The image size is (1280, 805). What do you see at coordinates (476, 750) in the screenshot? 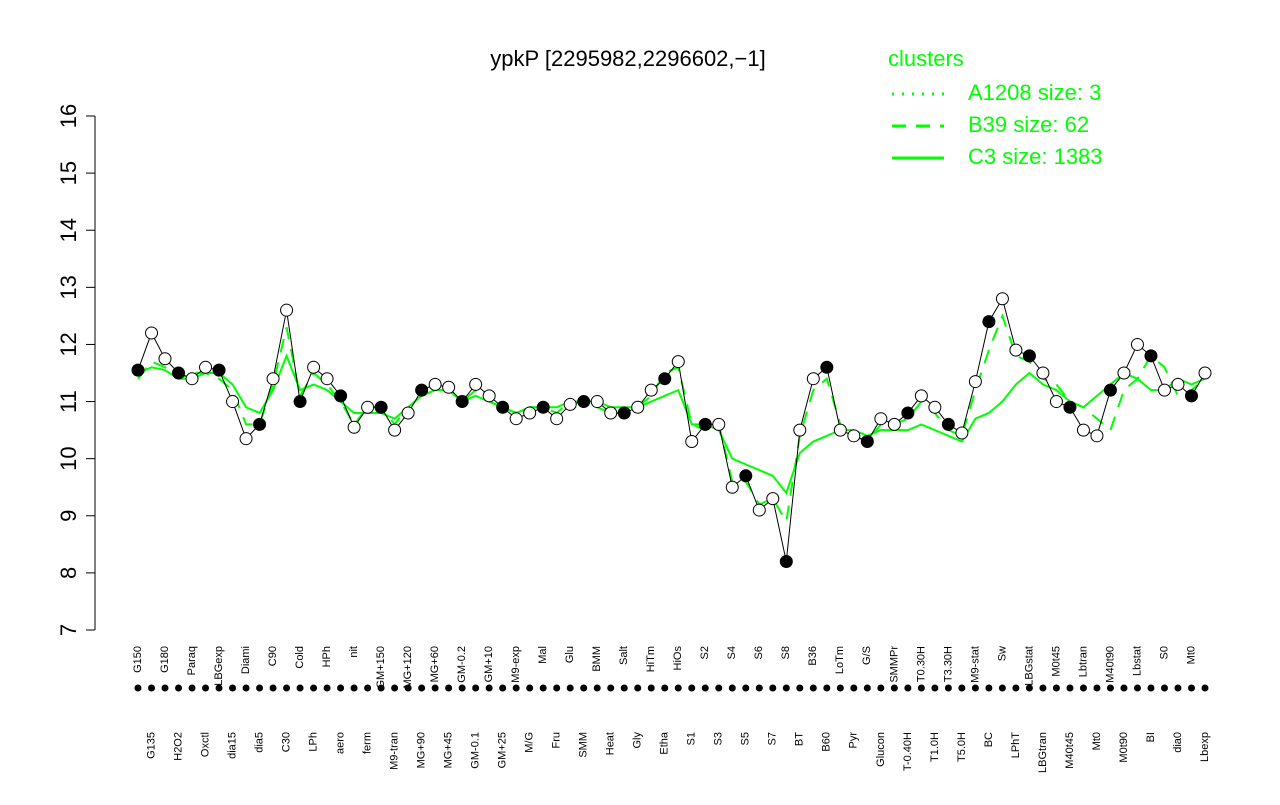
I see `x-tick-label: GM-0.1` at bounding box center [476, 750].